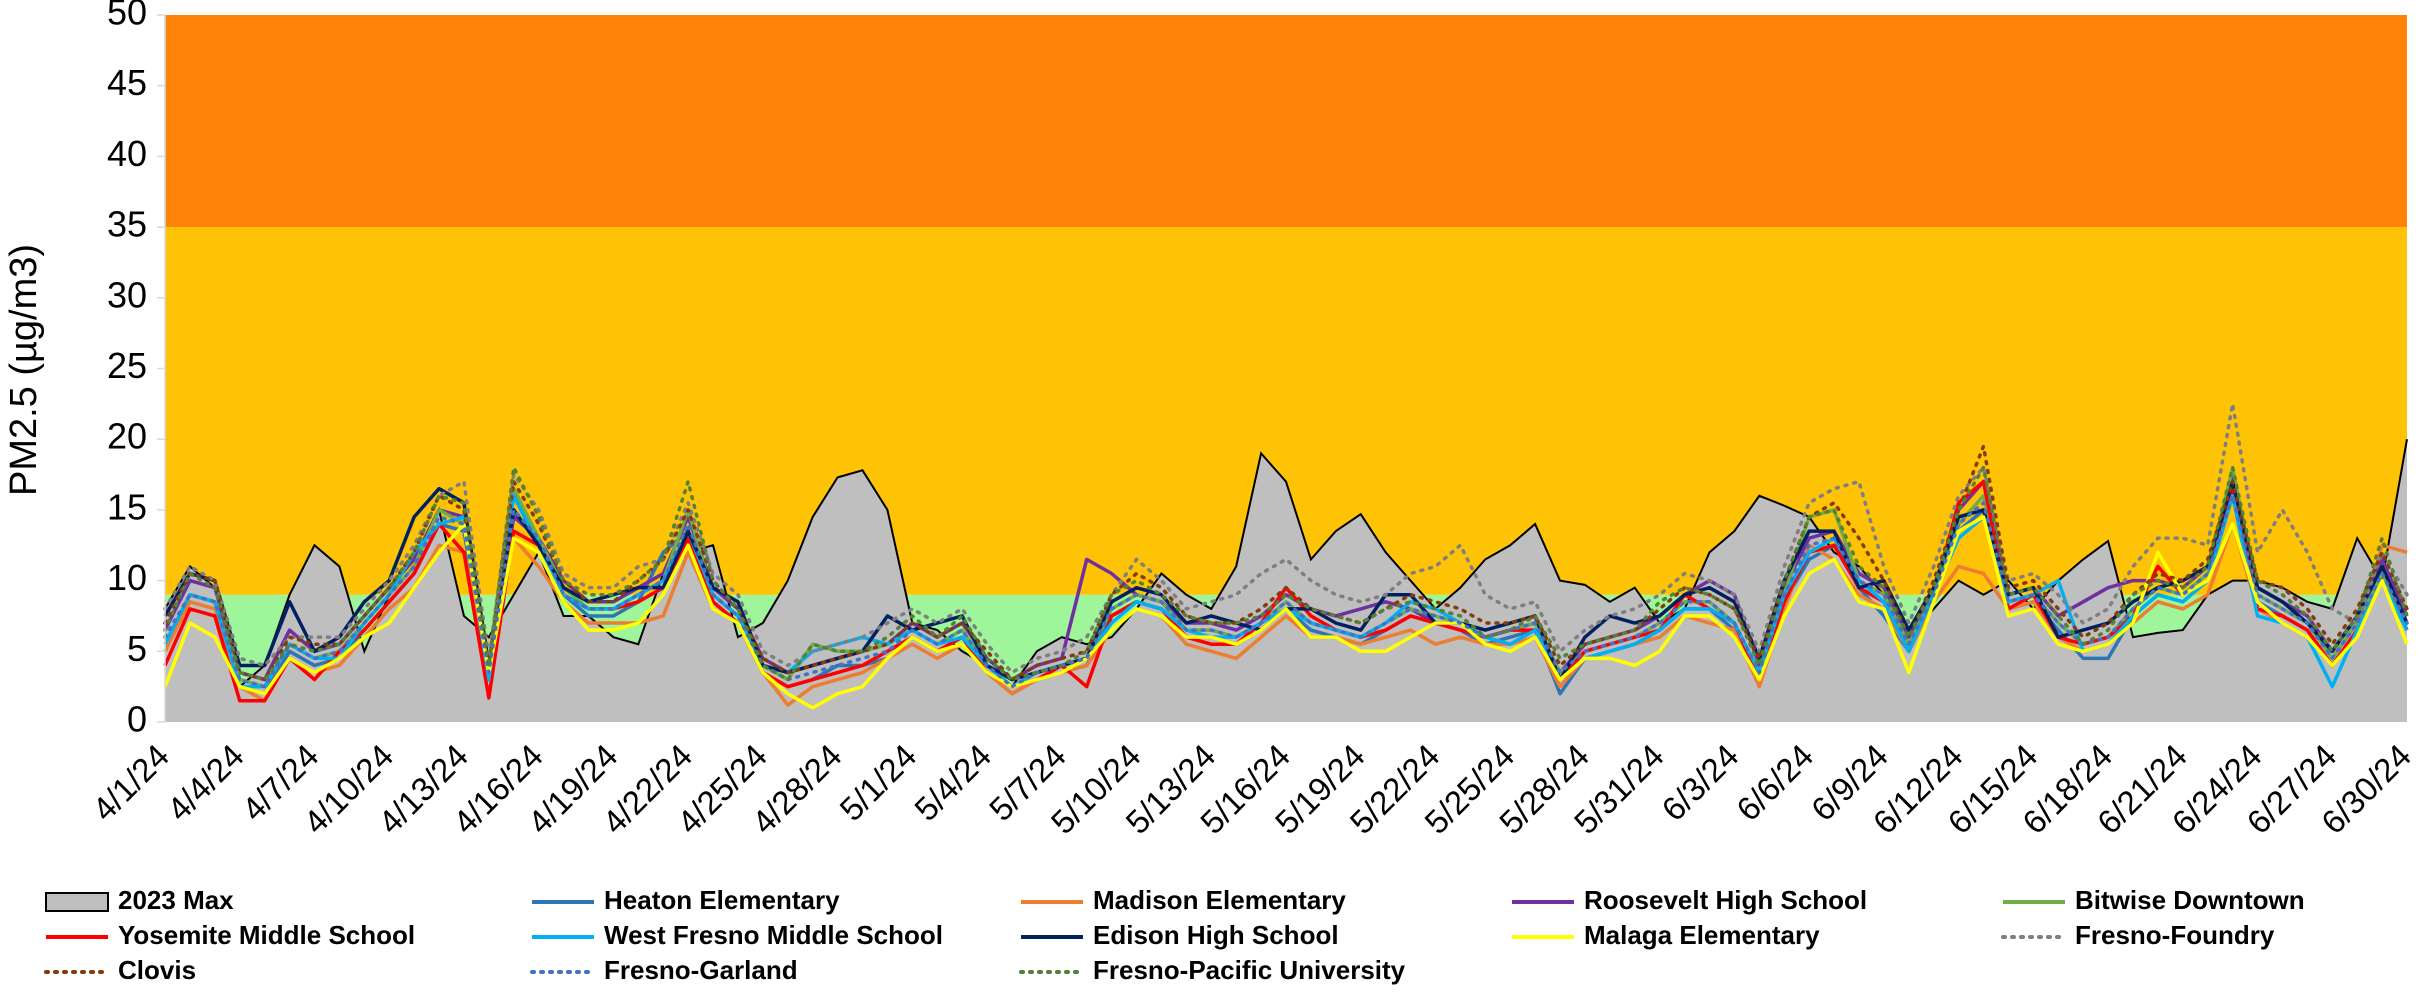 This screenshot has height=994, width=2420. What do you see at coordinates (773, 935) in the screenshot?
I see `legend-label: West Fresno Middle School` at bounding box center [773, 935].